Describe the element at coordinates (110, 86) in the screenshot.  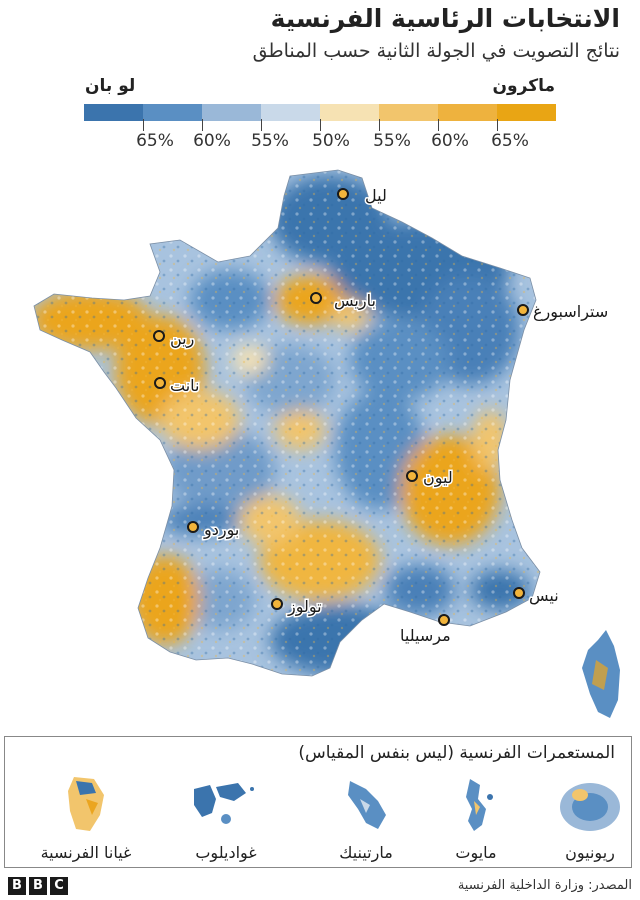
I see `legend-lepen-label: لو بان` at that location.